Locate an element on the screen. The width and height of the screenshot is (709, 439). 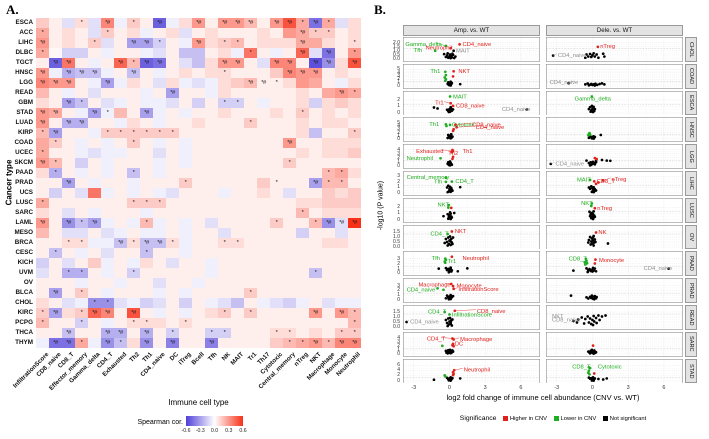
volcano-y-tick: 3 is located at coordinates (398, 258).